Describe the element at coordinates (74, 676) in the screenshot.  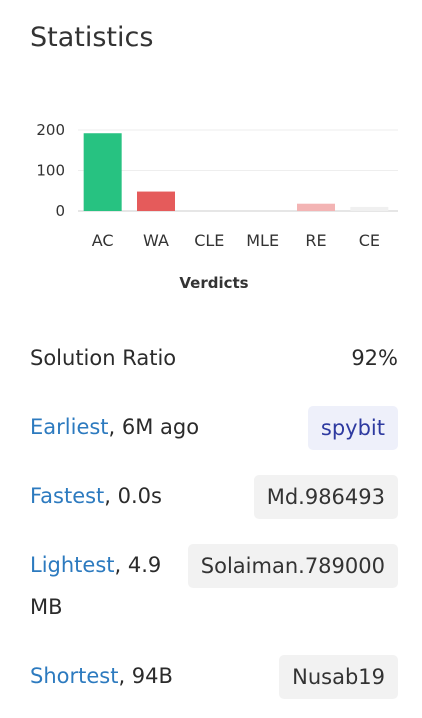
I see `shortest-link: Shortest` at that location.